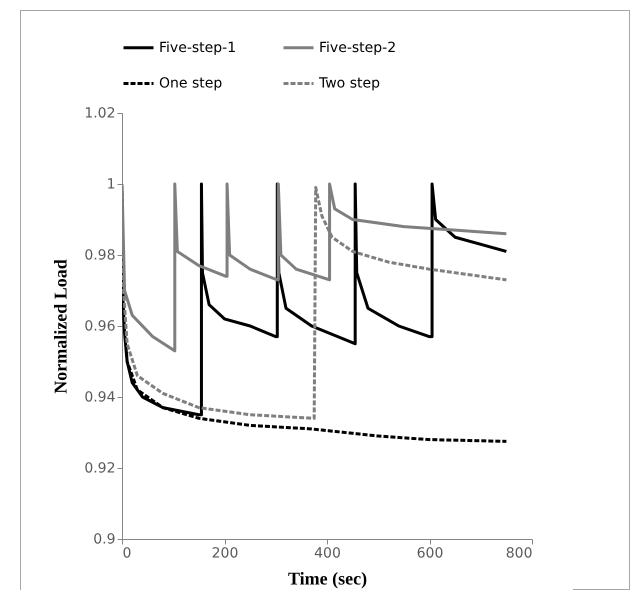 Image resolution: width=640 pixels, height=593 pixels. What do you see at coordinates (519, 554) in the screenshot?
I see `x-tick-label: 800` at bounding box center [519, 554].